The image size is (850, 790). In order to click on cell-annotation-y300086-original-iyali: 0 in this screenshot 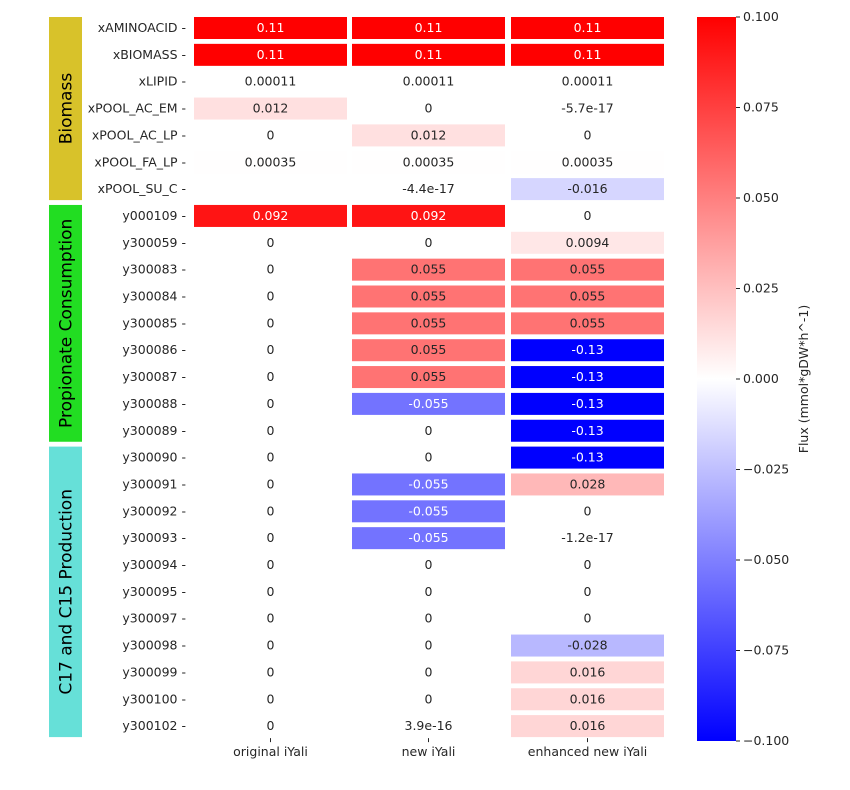, I will do `click(271, 349)`.